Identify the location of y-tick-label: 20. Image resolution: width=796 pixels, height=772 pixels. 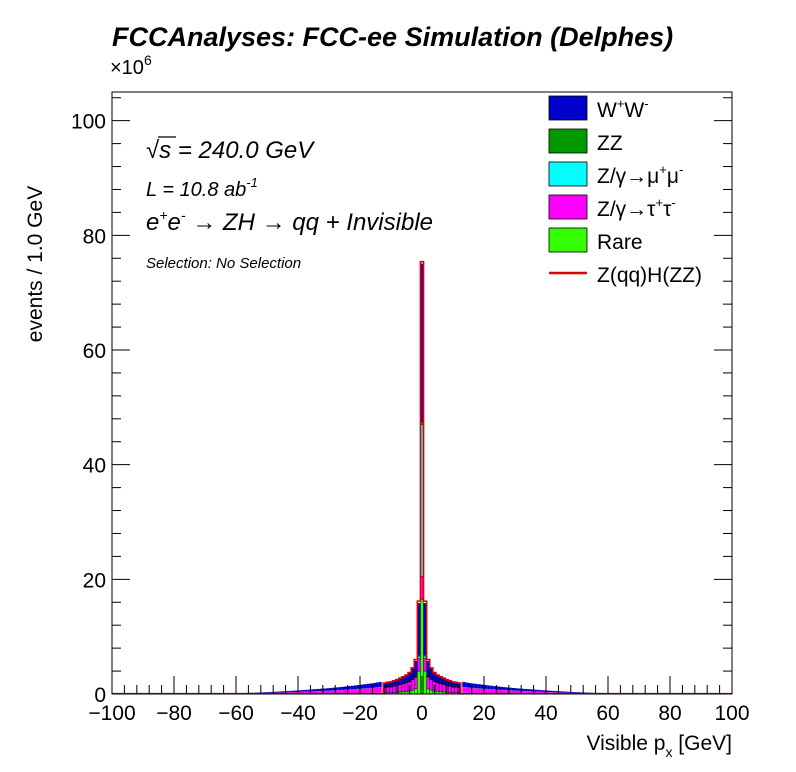
(94, 580).